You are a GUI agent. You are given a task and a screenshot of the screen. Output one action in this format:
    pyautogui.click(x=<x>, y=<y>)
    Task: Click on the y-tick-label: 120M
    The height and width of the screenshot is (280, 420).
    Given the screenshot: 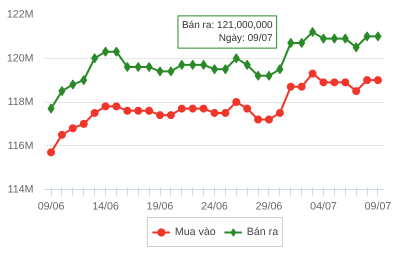 What is the action you would take?
    pyautogui.click(x=20, y=58)
    